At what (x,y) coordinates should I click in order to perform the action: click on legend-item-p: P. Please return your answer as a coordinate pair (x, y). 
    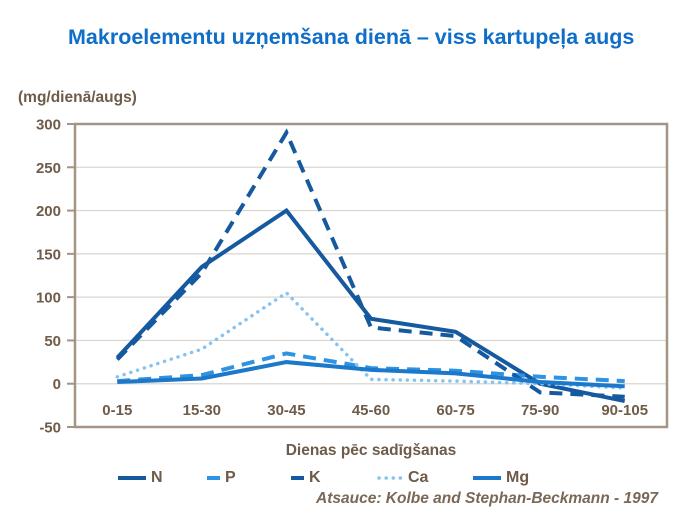
    Looking at the image, I should click on (221, 478).